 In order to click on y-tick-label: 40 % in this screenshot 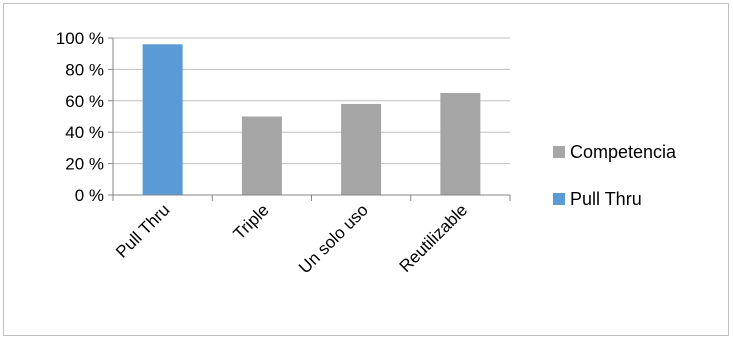, I will do `click(84, 132)`.